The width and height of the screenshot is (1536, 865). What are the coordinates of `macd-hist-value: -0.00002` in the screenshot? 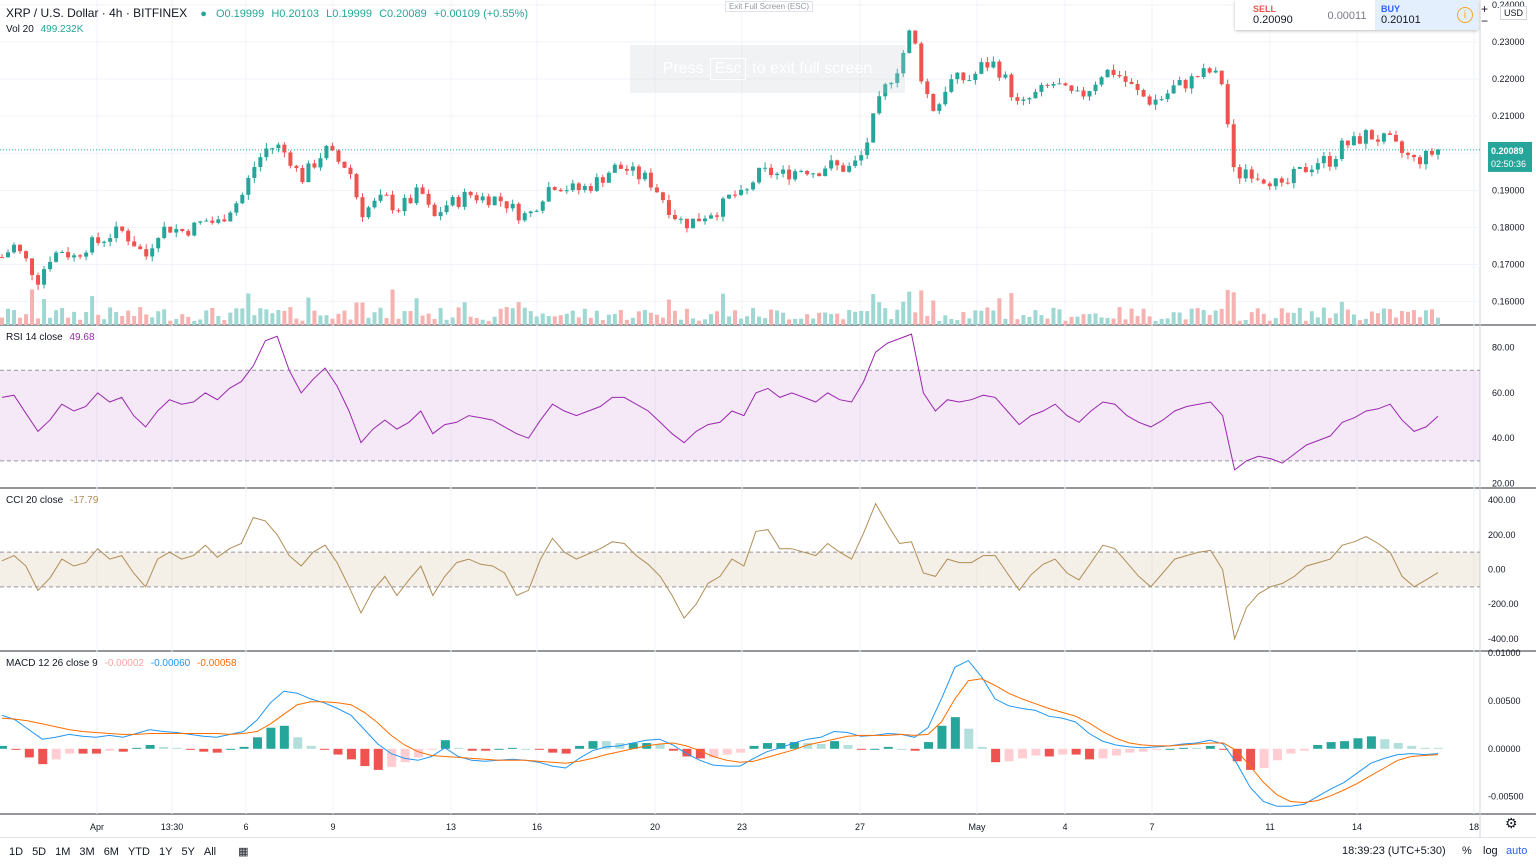 It's located at (124, 663).